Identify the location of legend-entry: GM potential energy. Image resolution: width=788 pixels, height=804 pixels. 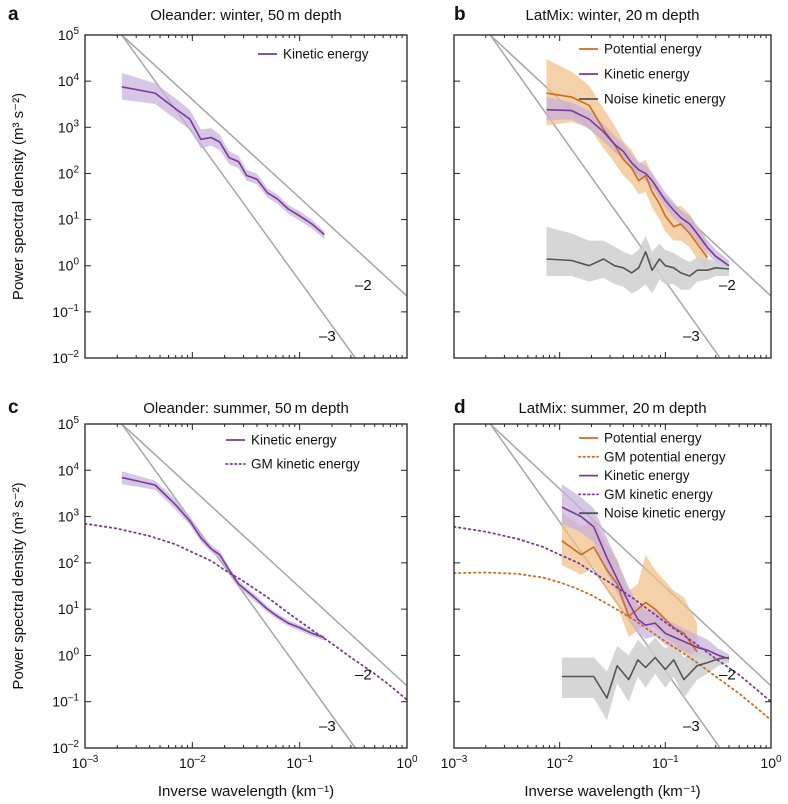
(665, 456).